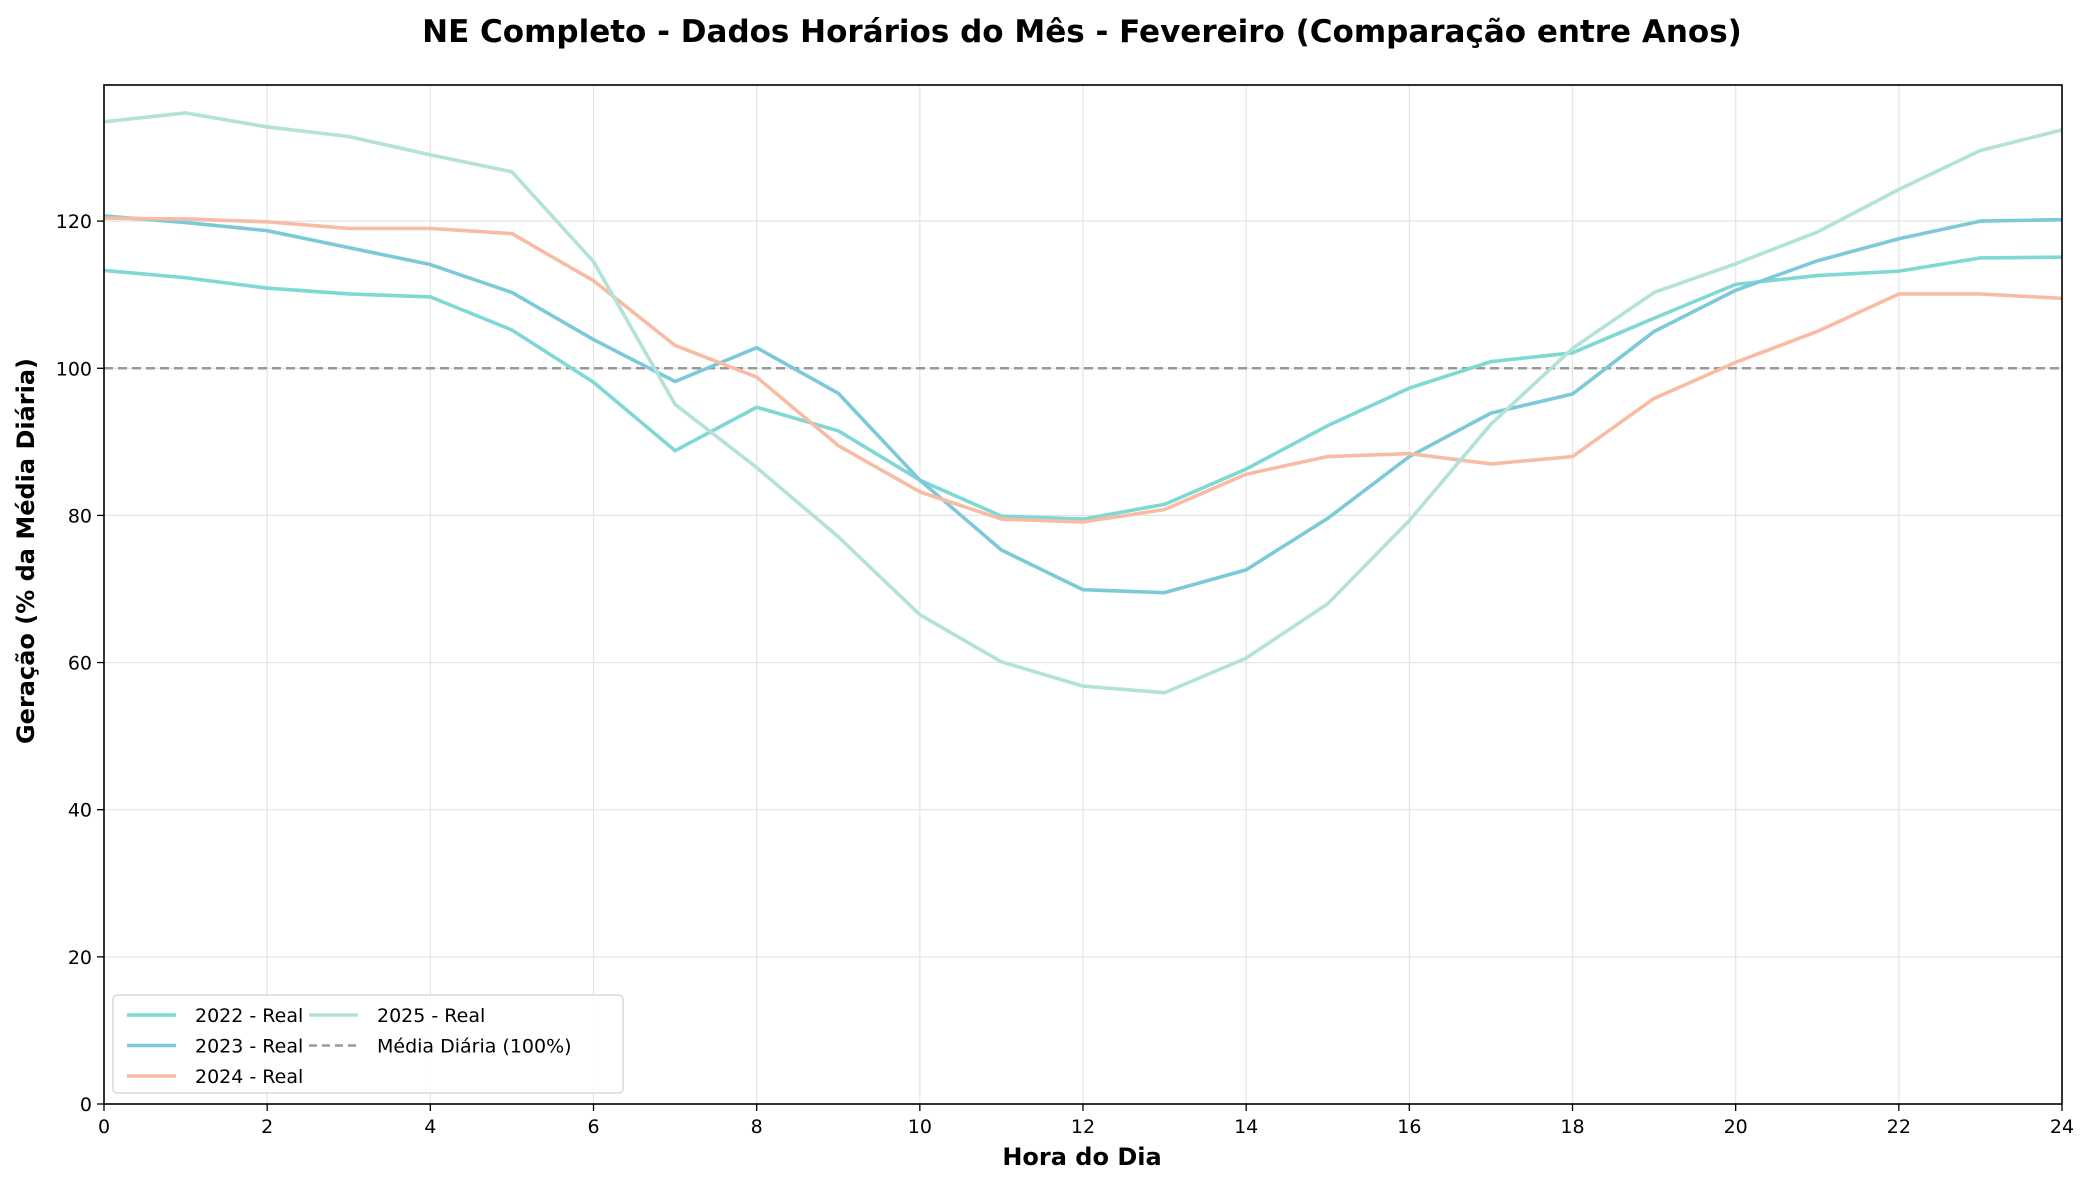  Describe the element at coordinates (86, 1105) in the screenshot. I see `y-tick-label: 0` at that location.